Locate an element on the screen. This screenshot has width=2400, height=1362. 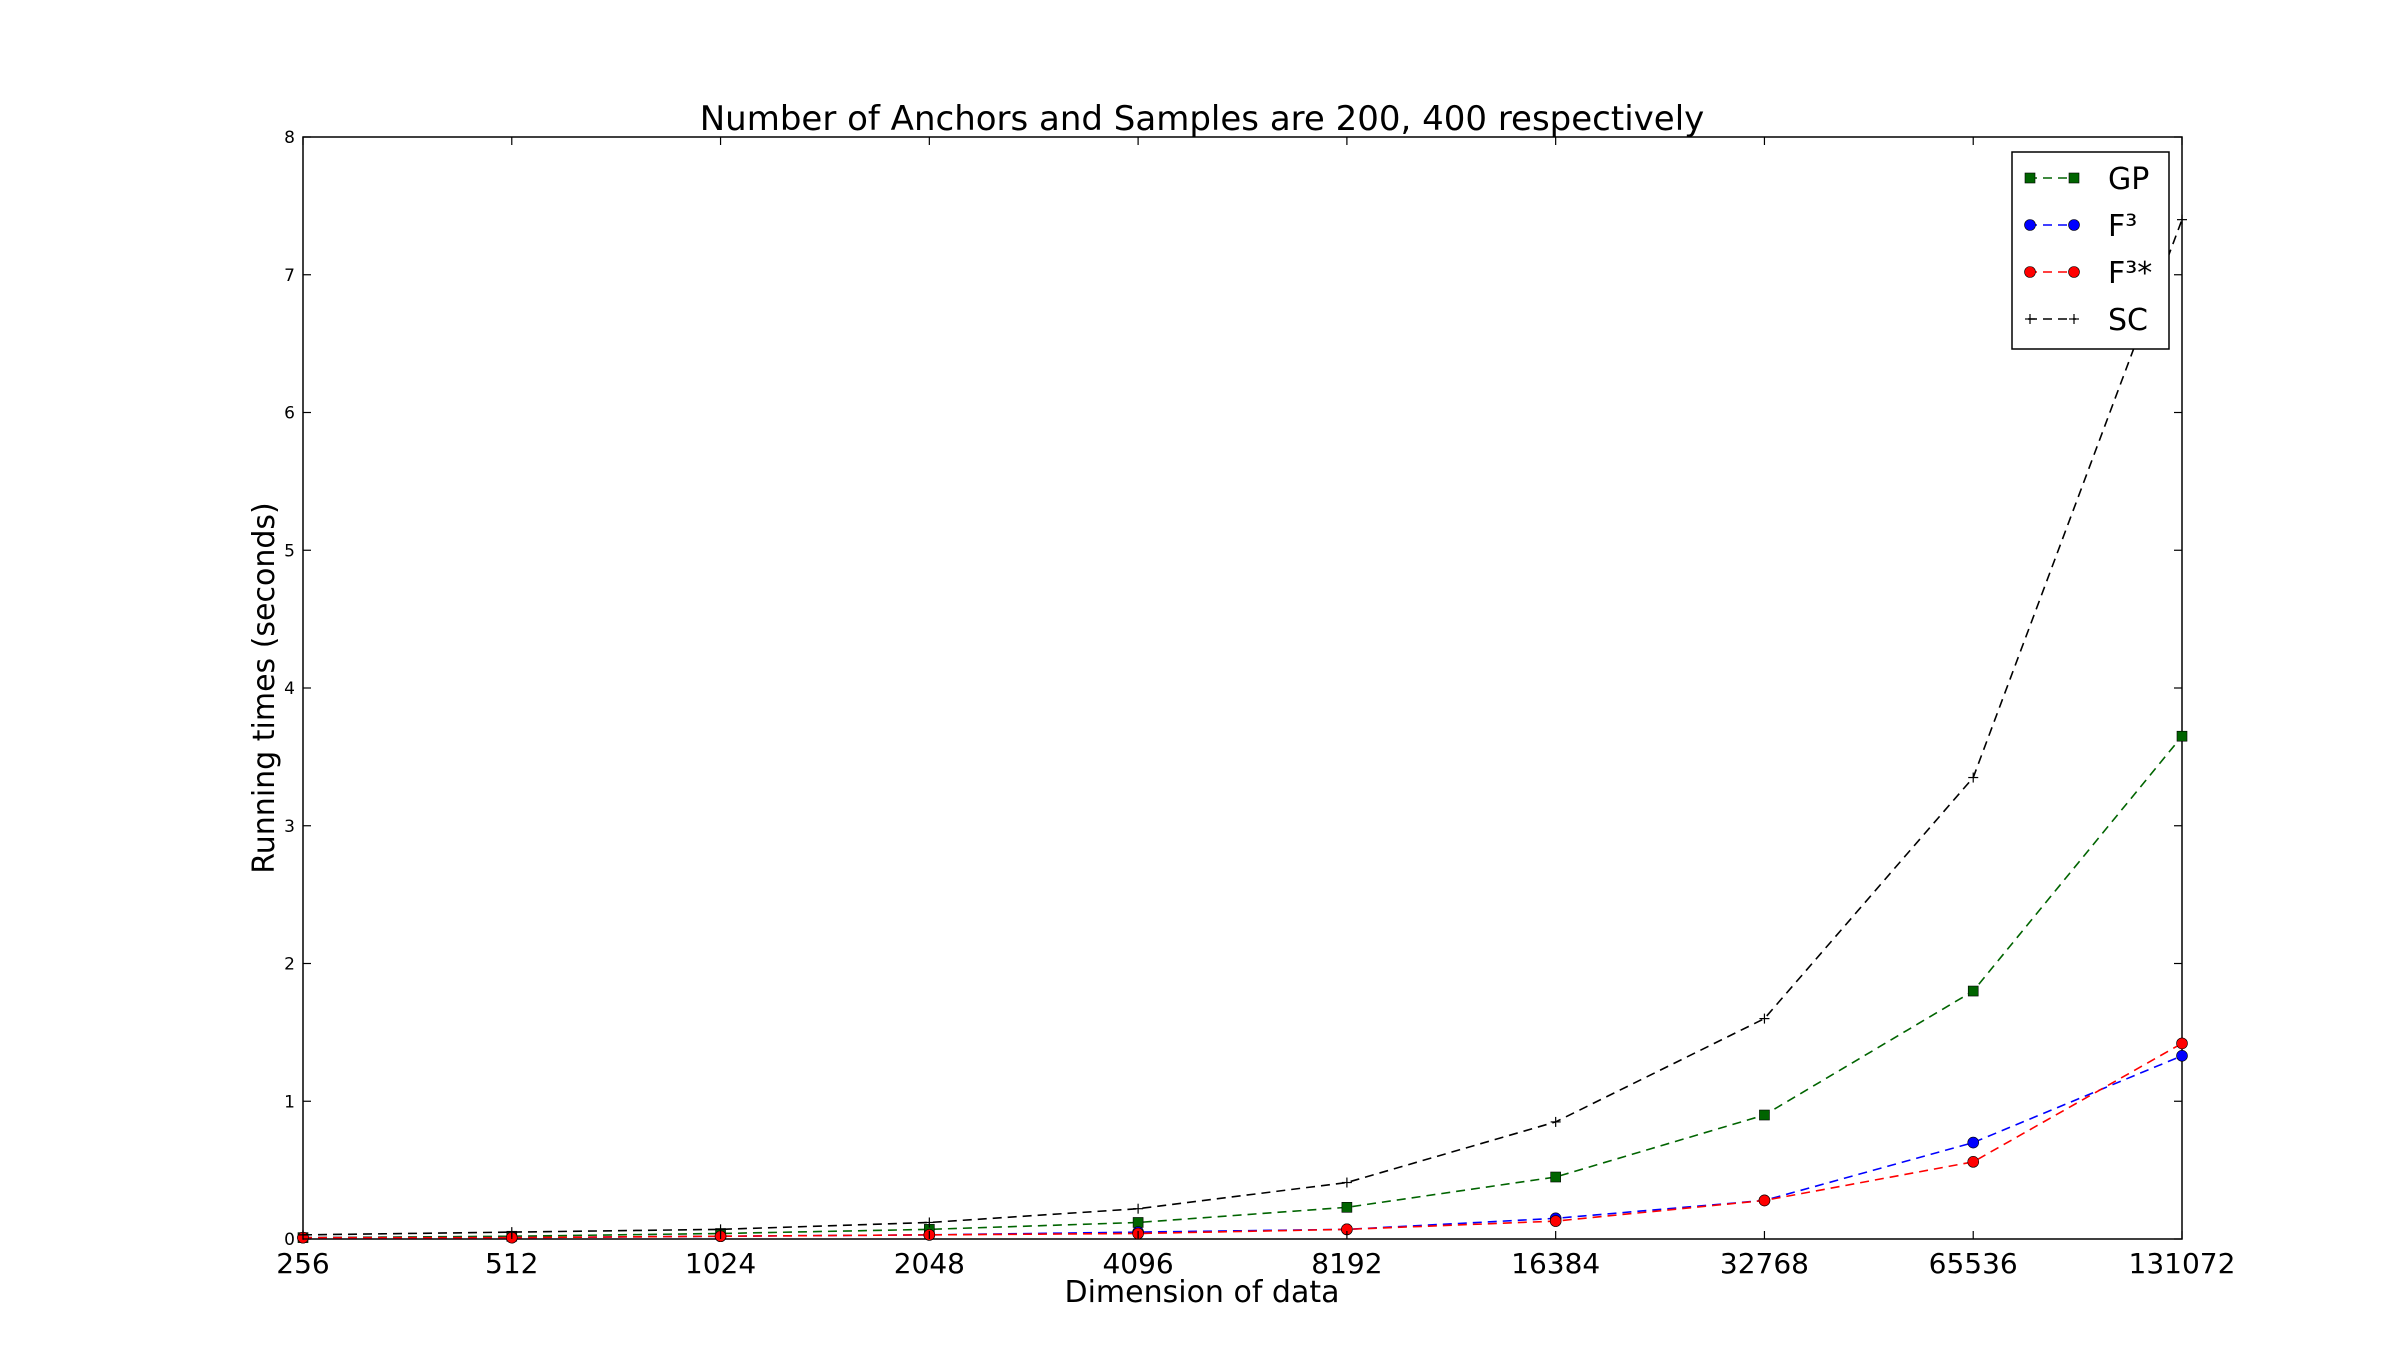
x-tick-label: 1024 is located at coordinates (720, 1263).